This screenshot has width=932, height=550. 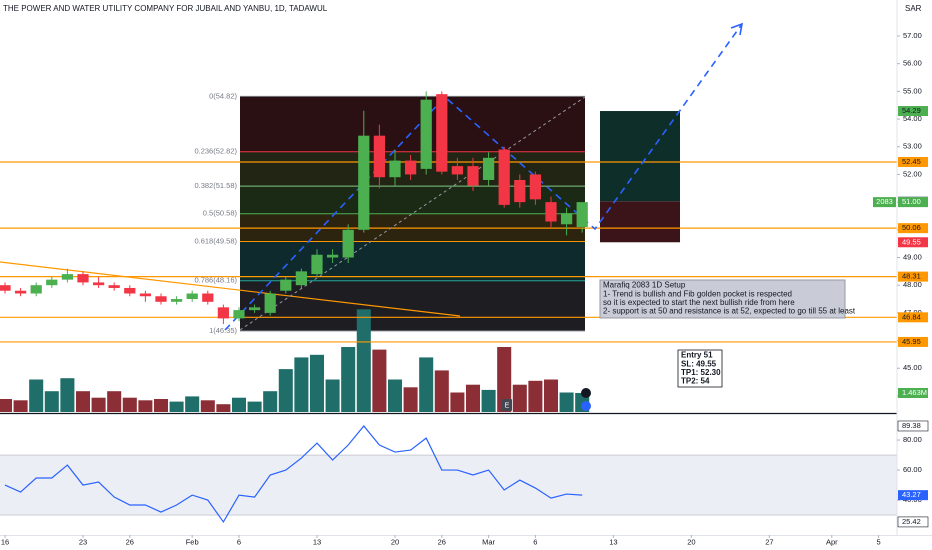 I want to click on fib-label: 0.5(50.58), so click(x=220, y=213).